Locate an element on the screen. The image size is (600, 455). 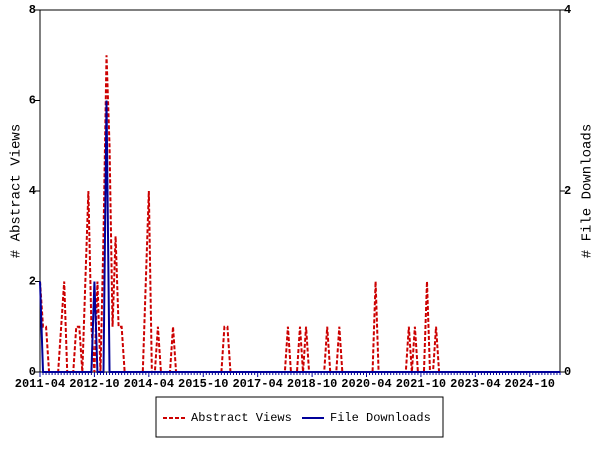
x-tick-label: 2021-10 is located at coordinates (421, 384).